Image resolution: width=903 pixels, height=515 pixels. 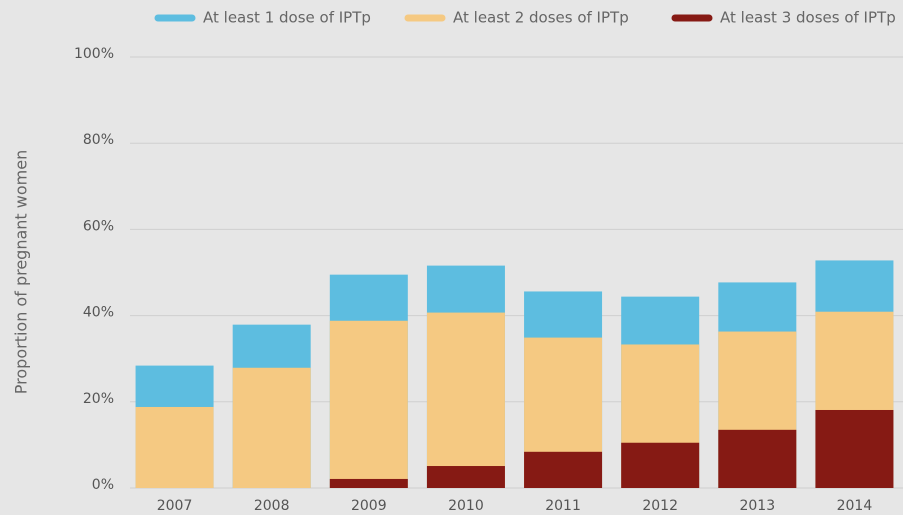 I want to click on y-tick-label: 60%, so click(x=98, y=226).